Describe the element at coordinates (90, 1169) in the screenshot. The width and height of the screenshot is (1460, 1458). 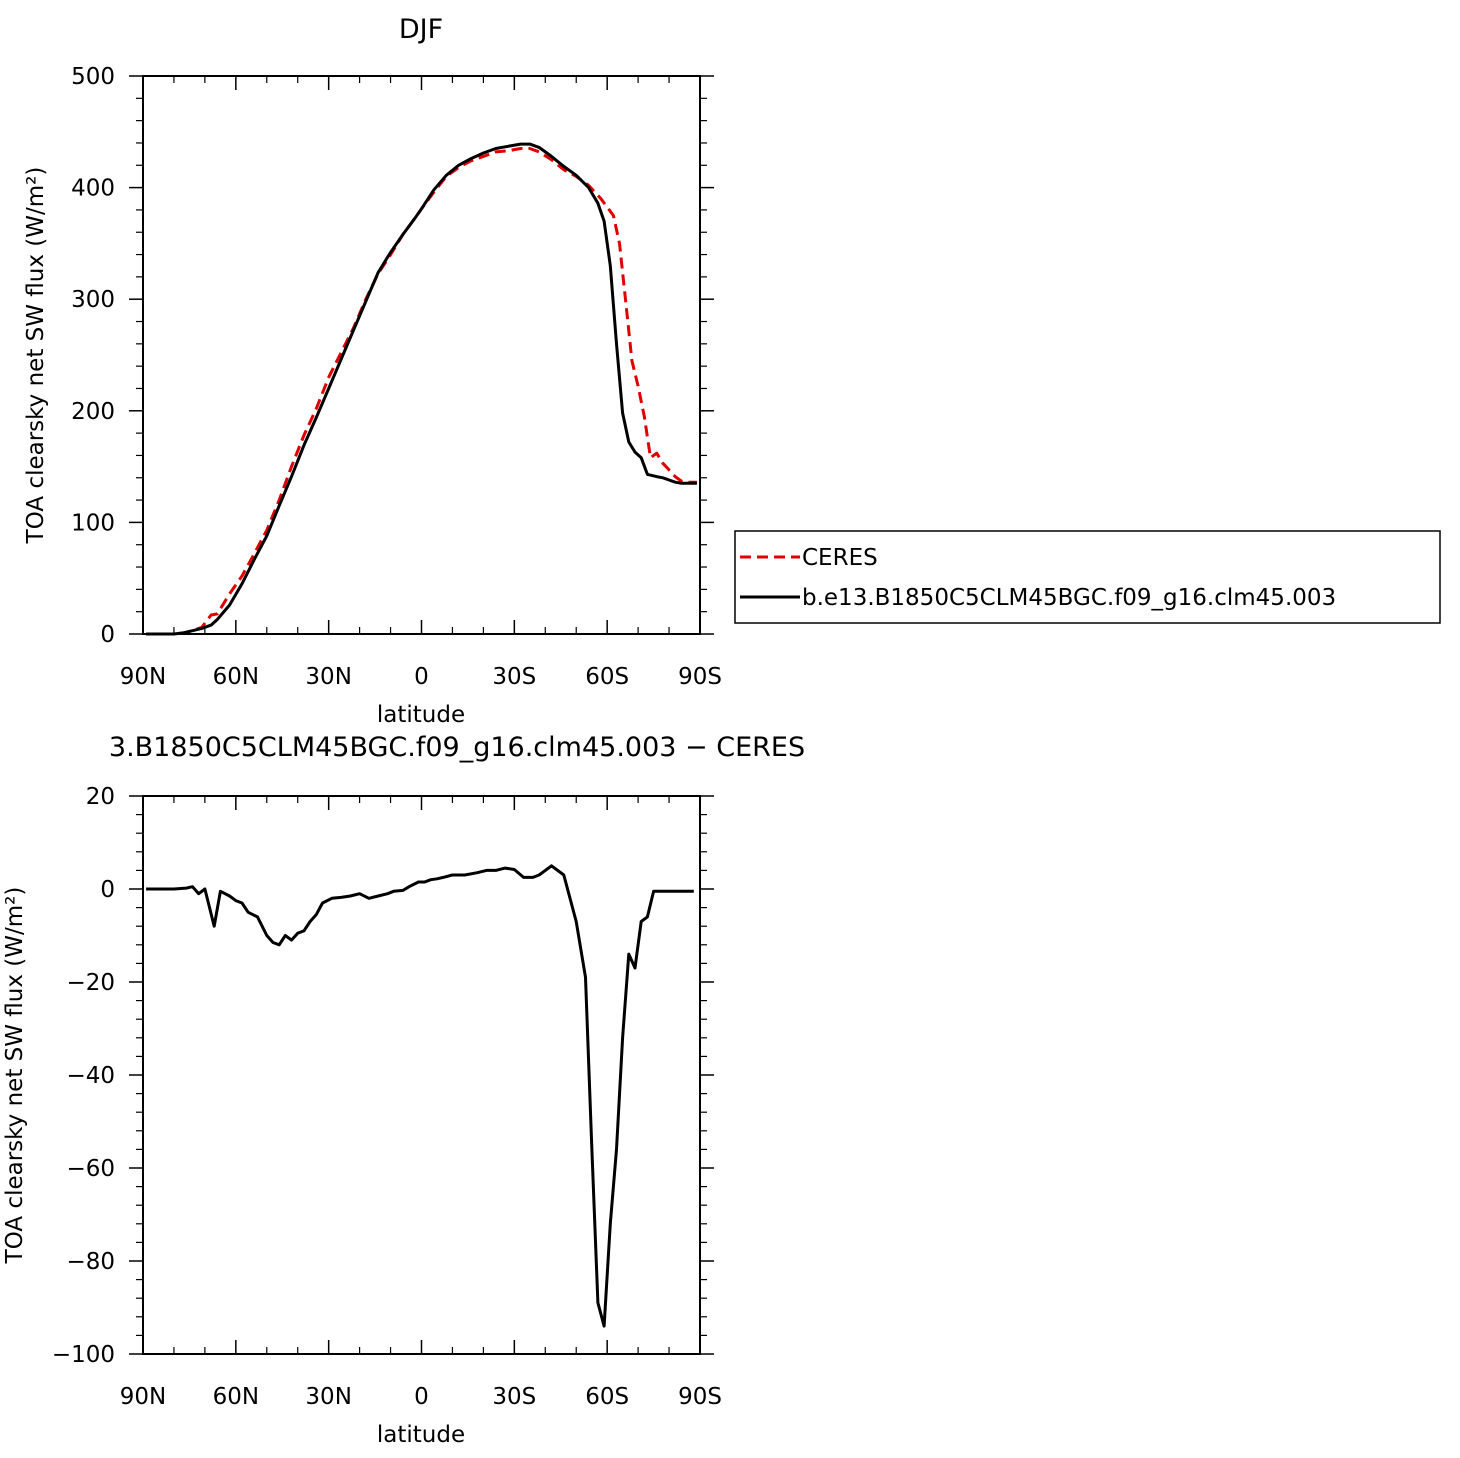
I see `y-tick-label: −60` at that location.